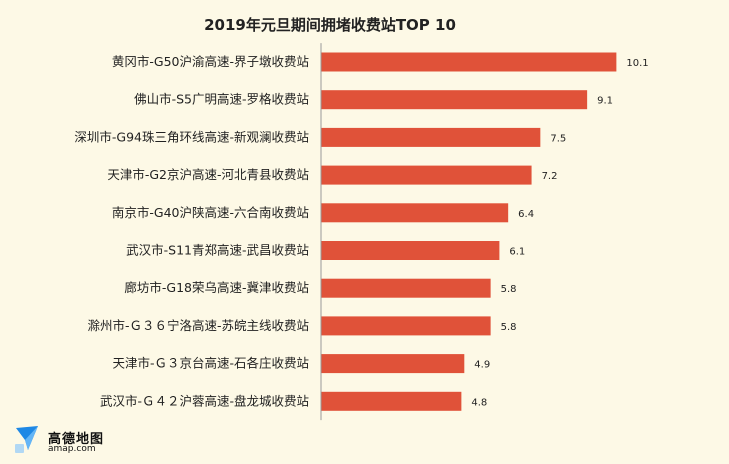  Describe the element at coordinates (204, 400) in the screenshot. I see `category-label: 武汉市-Ｇ４２沪蓉高速-盘龙城收费站` at that location.